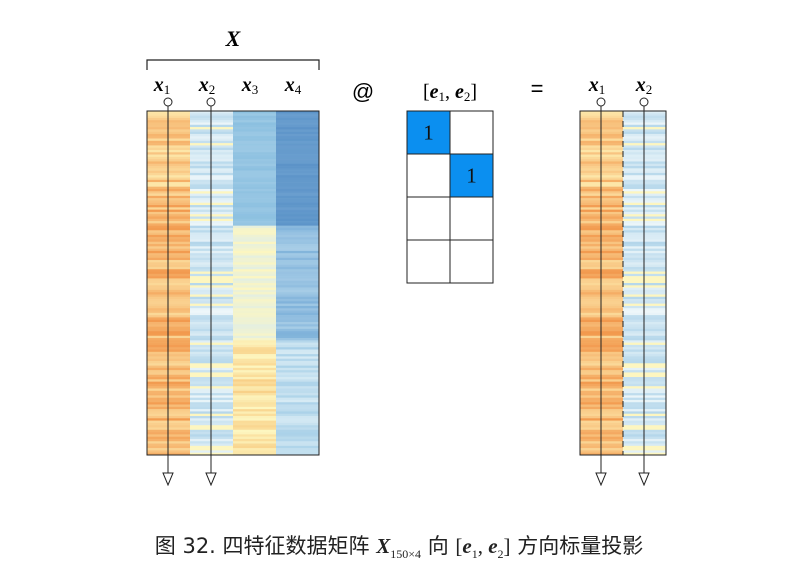 The image size is (798, 578). What do you see at coordinates (467, 546) in the screenshot?
I see `caption-e1: e` at bounding box center [467, 546].